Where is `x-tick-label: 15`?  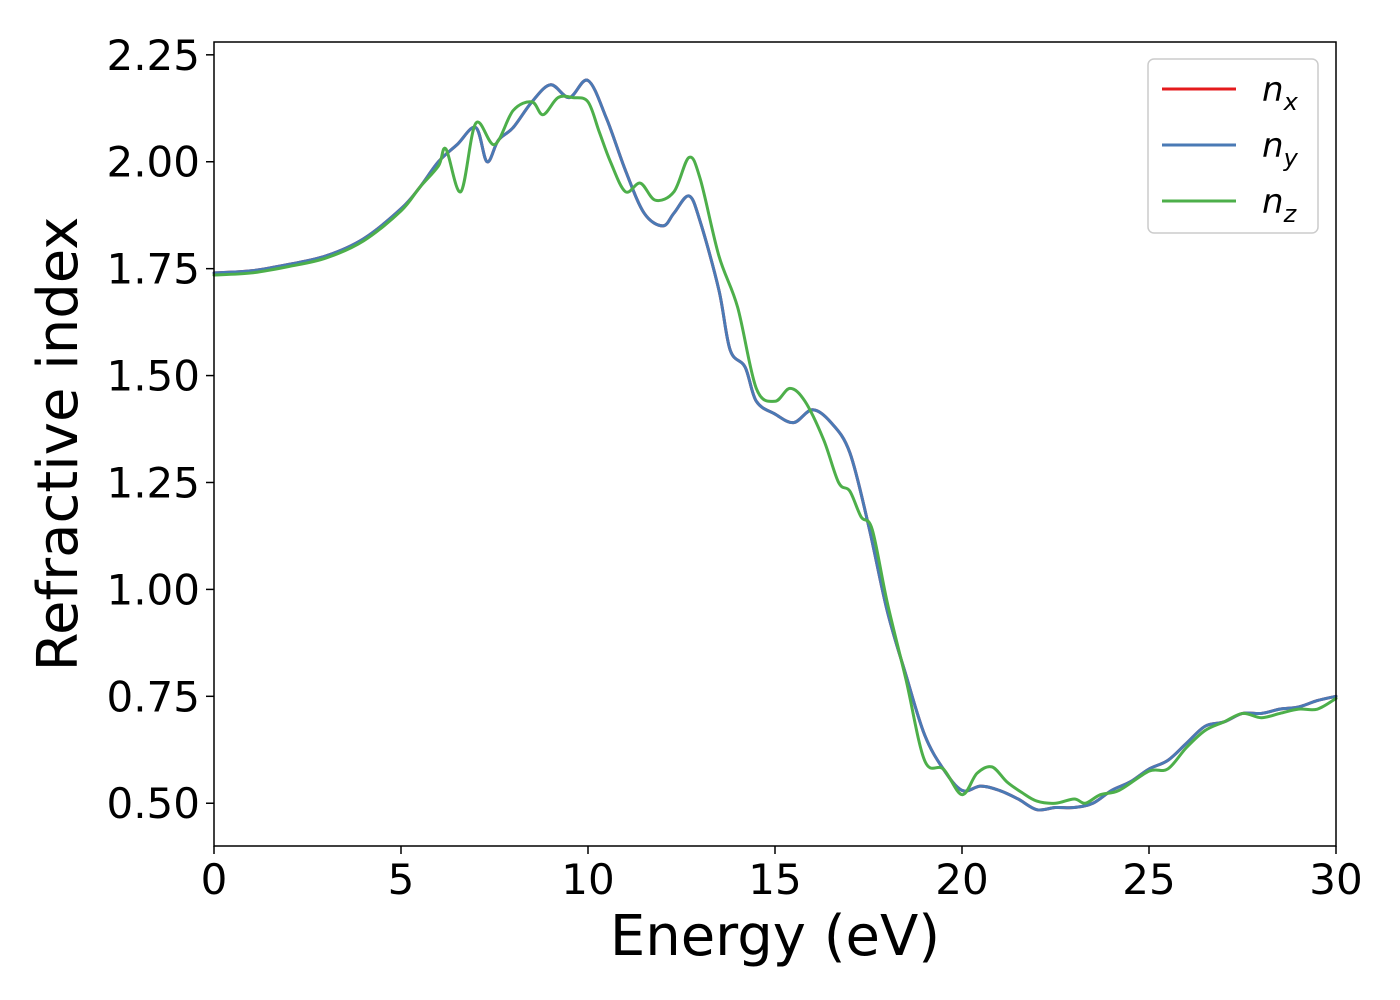 x-tick-label: 15 is located at coordinates (774, 879).